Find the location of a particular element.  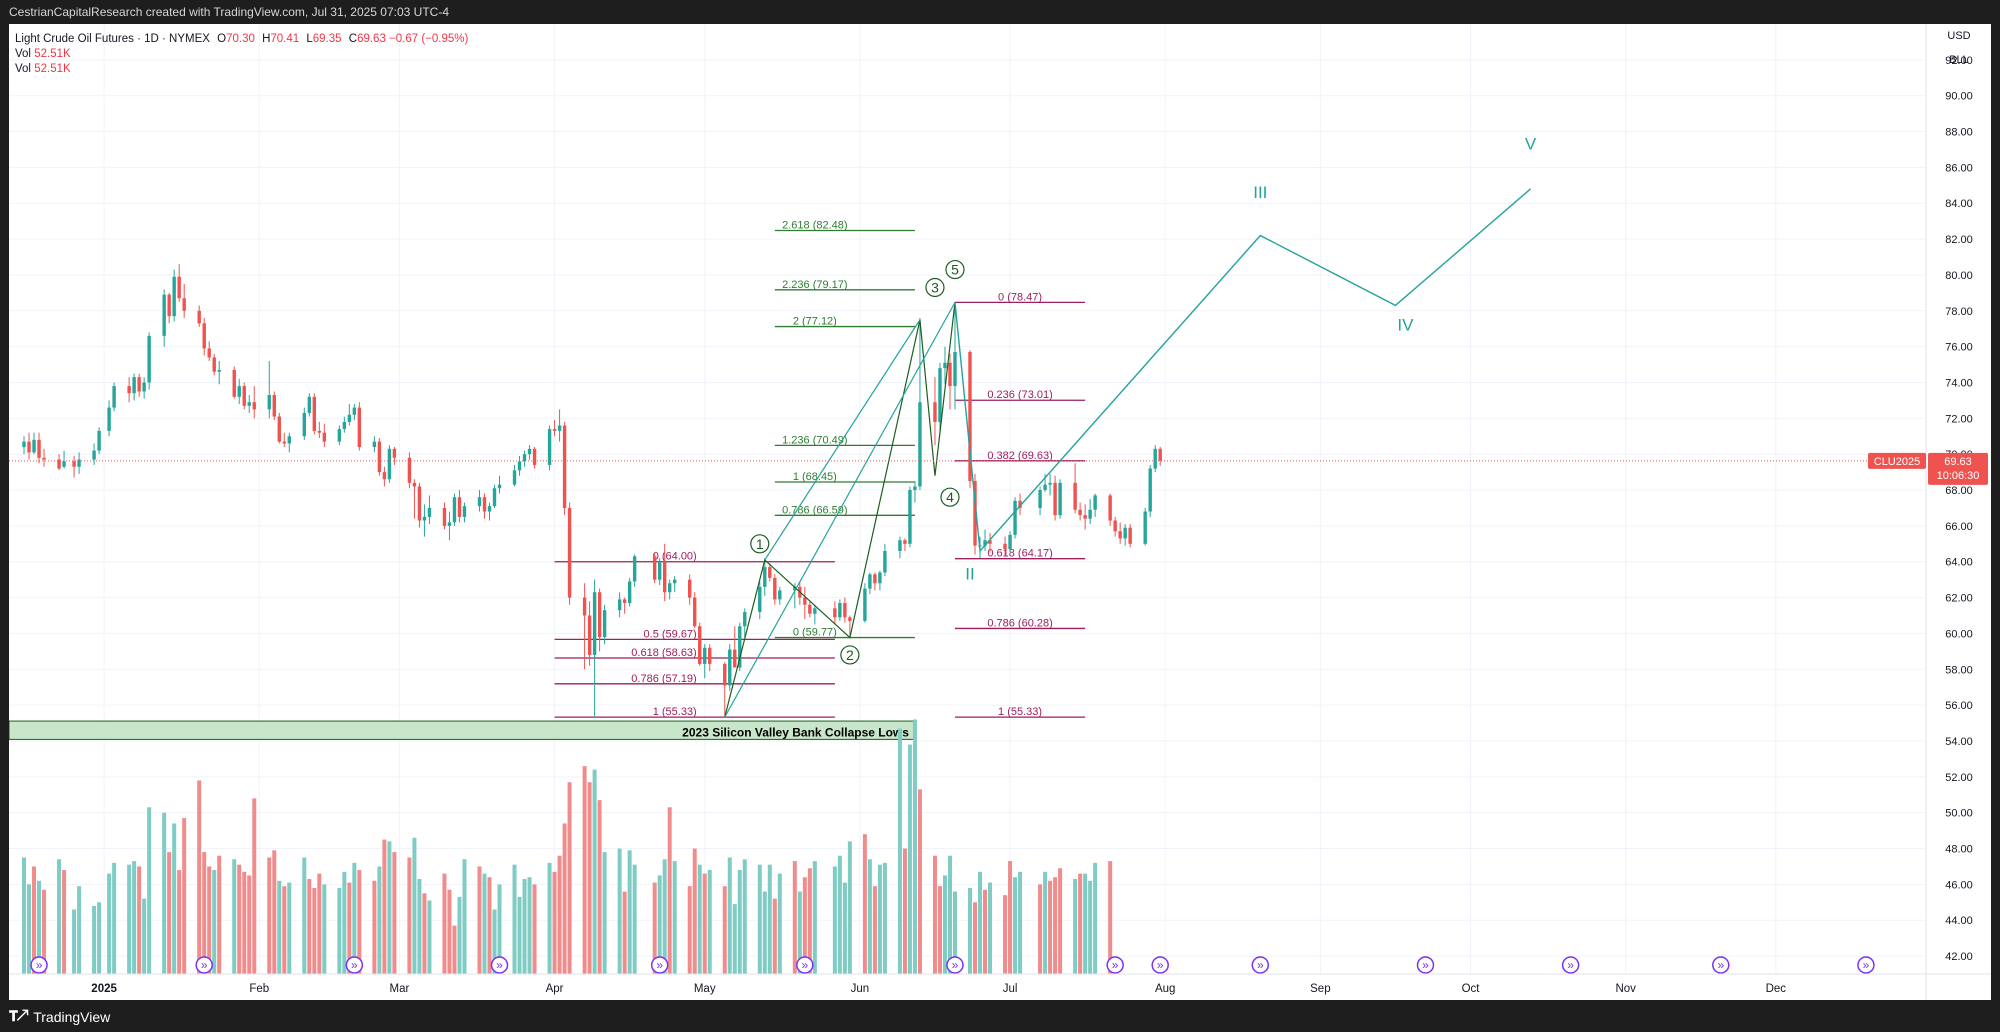

fib-level-label: 0 (64.00) is located at coordinates (675, 557).